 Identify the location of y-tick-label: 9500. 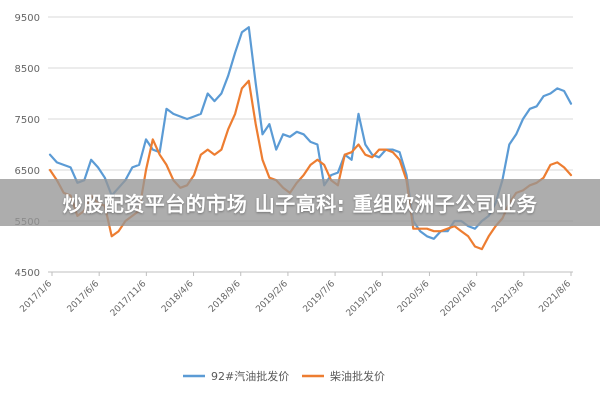
(27, 18).